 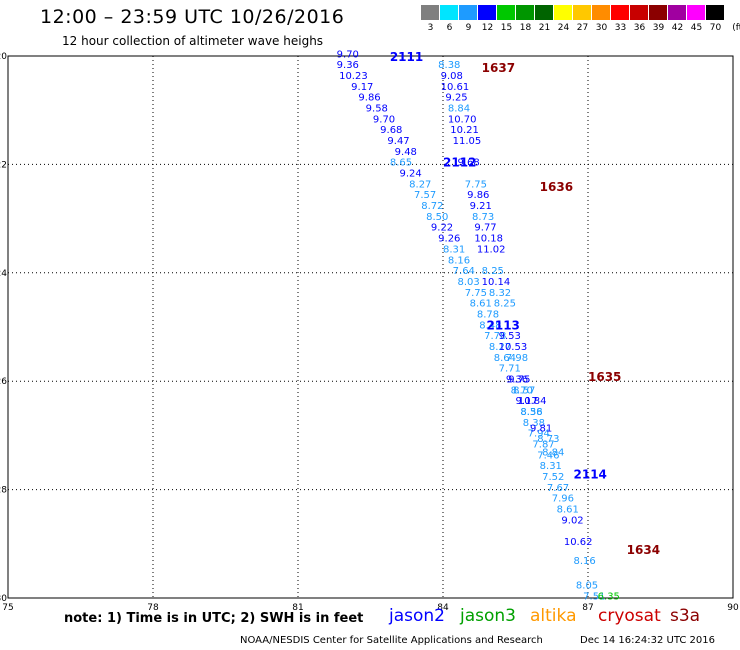 I want to click on swh-value: 9.48, so click(x=406, y=152).